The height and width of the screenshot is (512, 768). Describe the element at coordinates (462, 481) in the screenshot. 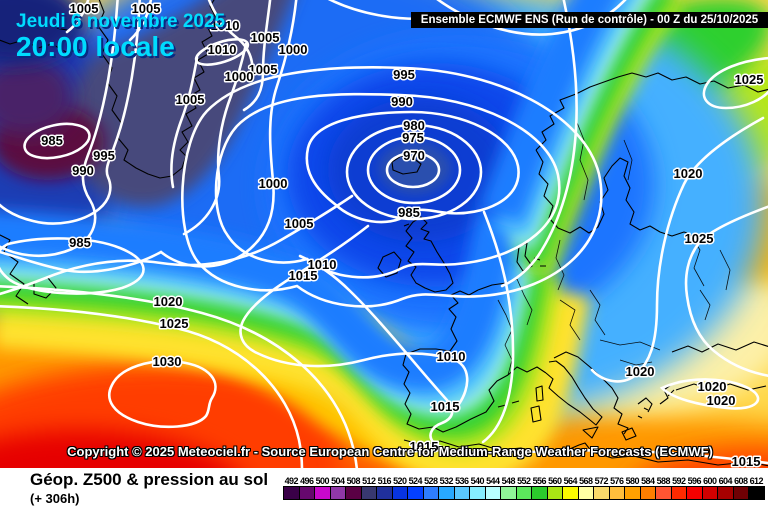

I see `legend-value: 536` at that location.